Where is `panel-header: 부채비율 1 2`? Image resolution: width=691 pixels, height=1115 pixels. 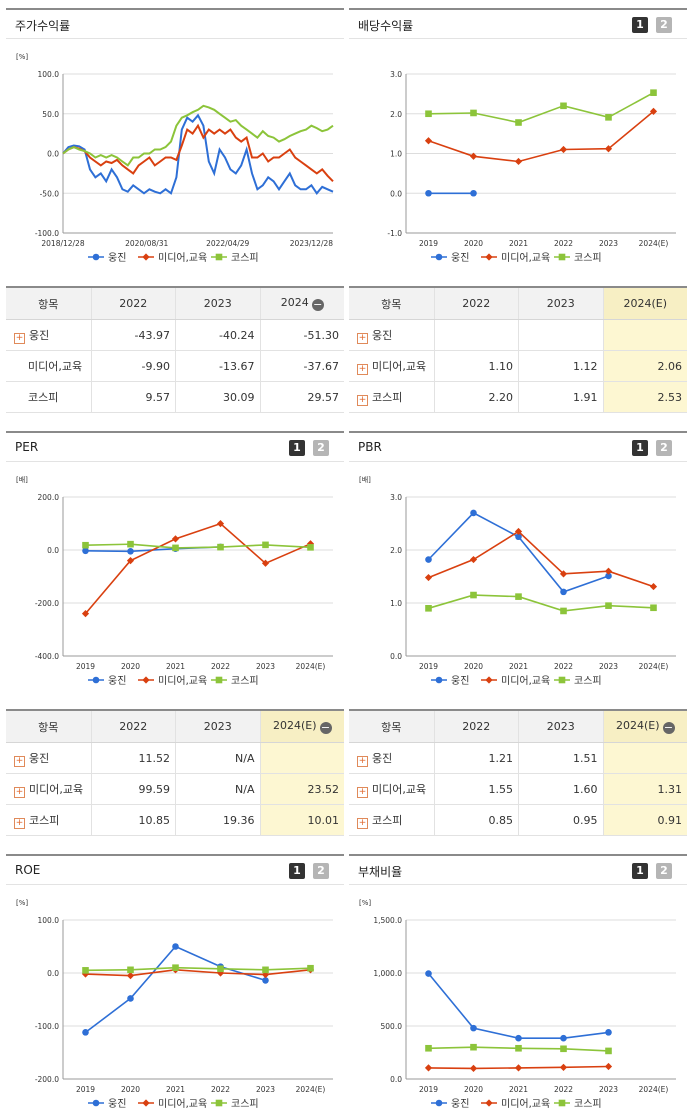
panel-header: 부채비율 1 2 is located at coordinates (518, 869).